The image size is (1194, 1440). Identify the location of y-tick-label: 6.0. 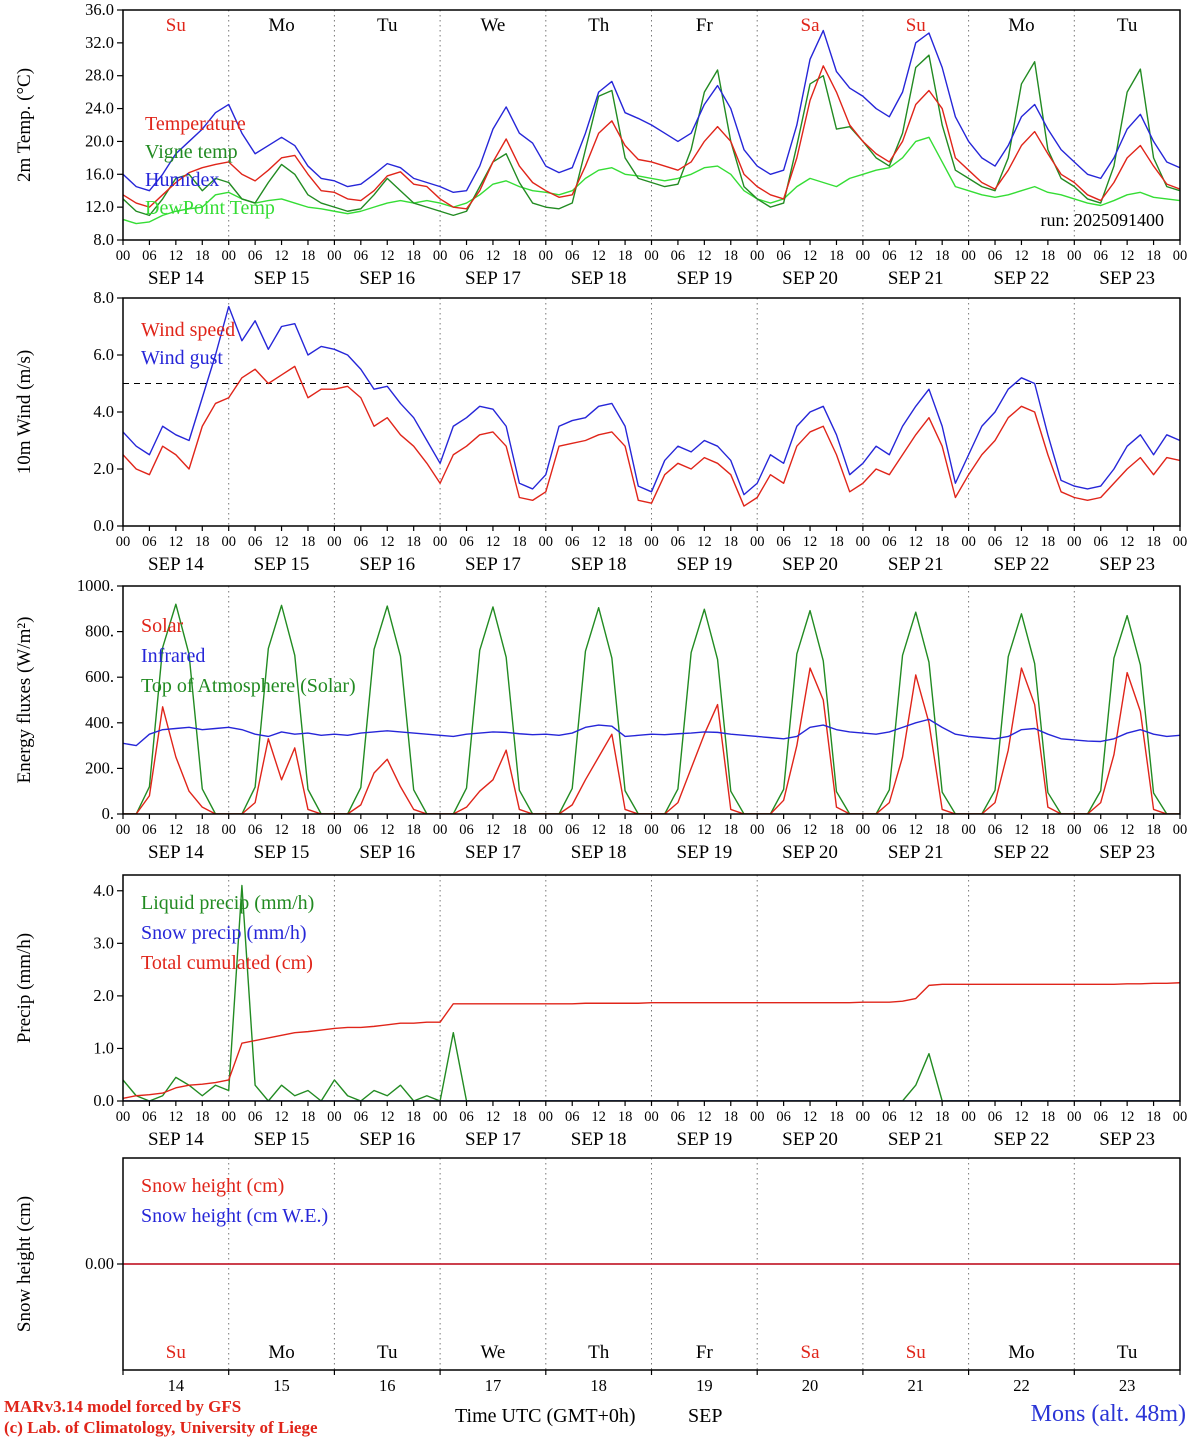
(103, 354).